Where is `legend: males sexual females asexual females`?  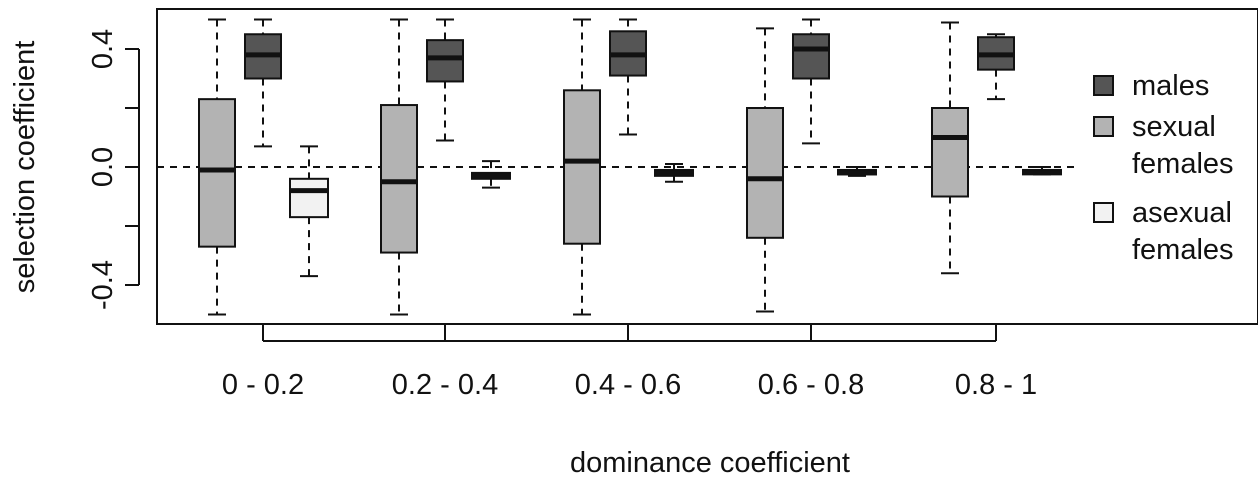 legend: males sexual females asexual females is located at coordinates (1163, 168).